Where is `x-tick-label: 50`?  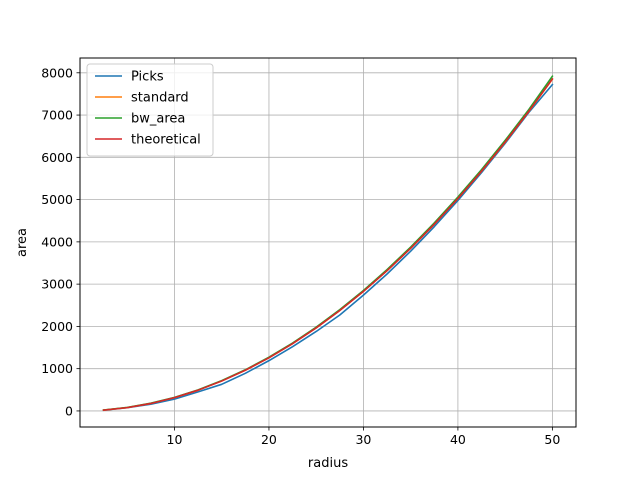
x-tick-label: 50 is located at coordinates (552, 439).